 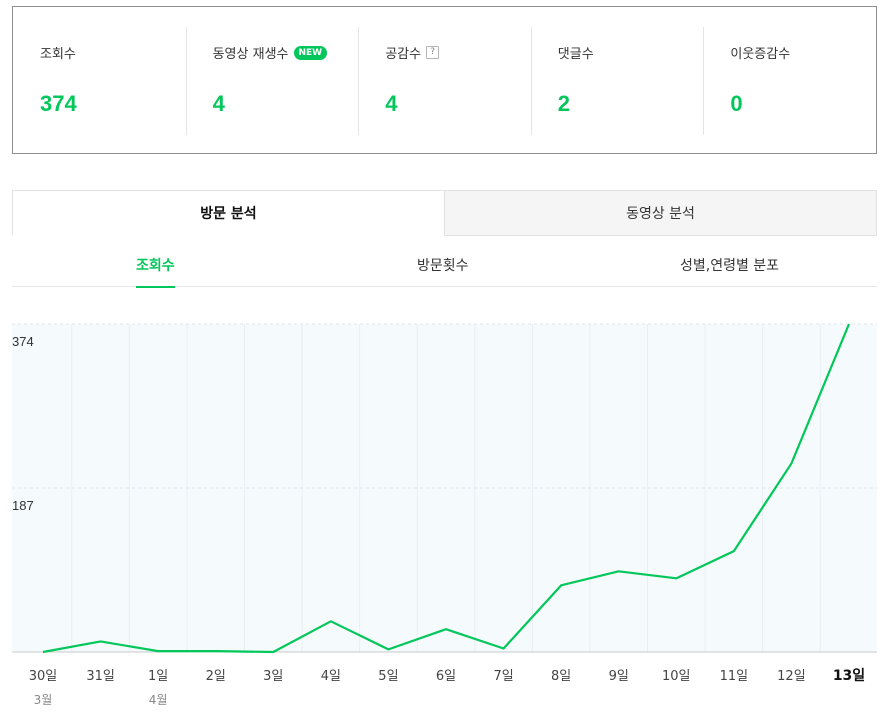 I want to click on chart-ytick-label: 187, so click(x=23, y=505).